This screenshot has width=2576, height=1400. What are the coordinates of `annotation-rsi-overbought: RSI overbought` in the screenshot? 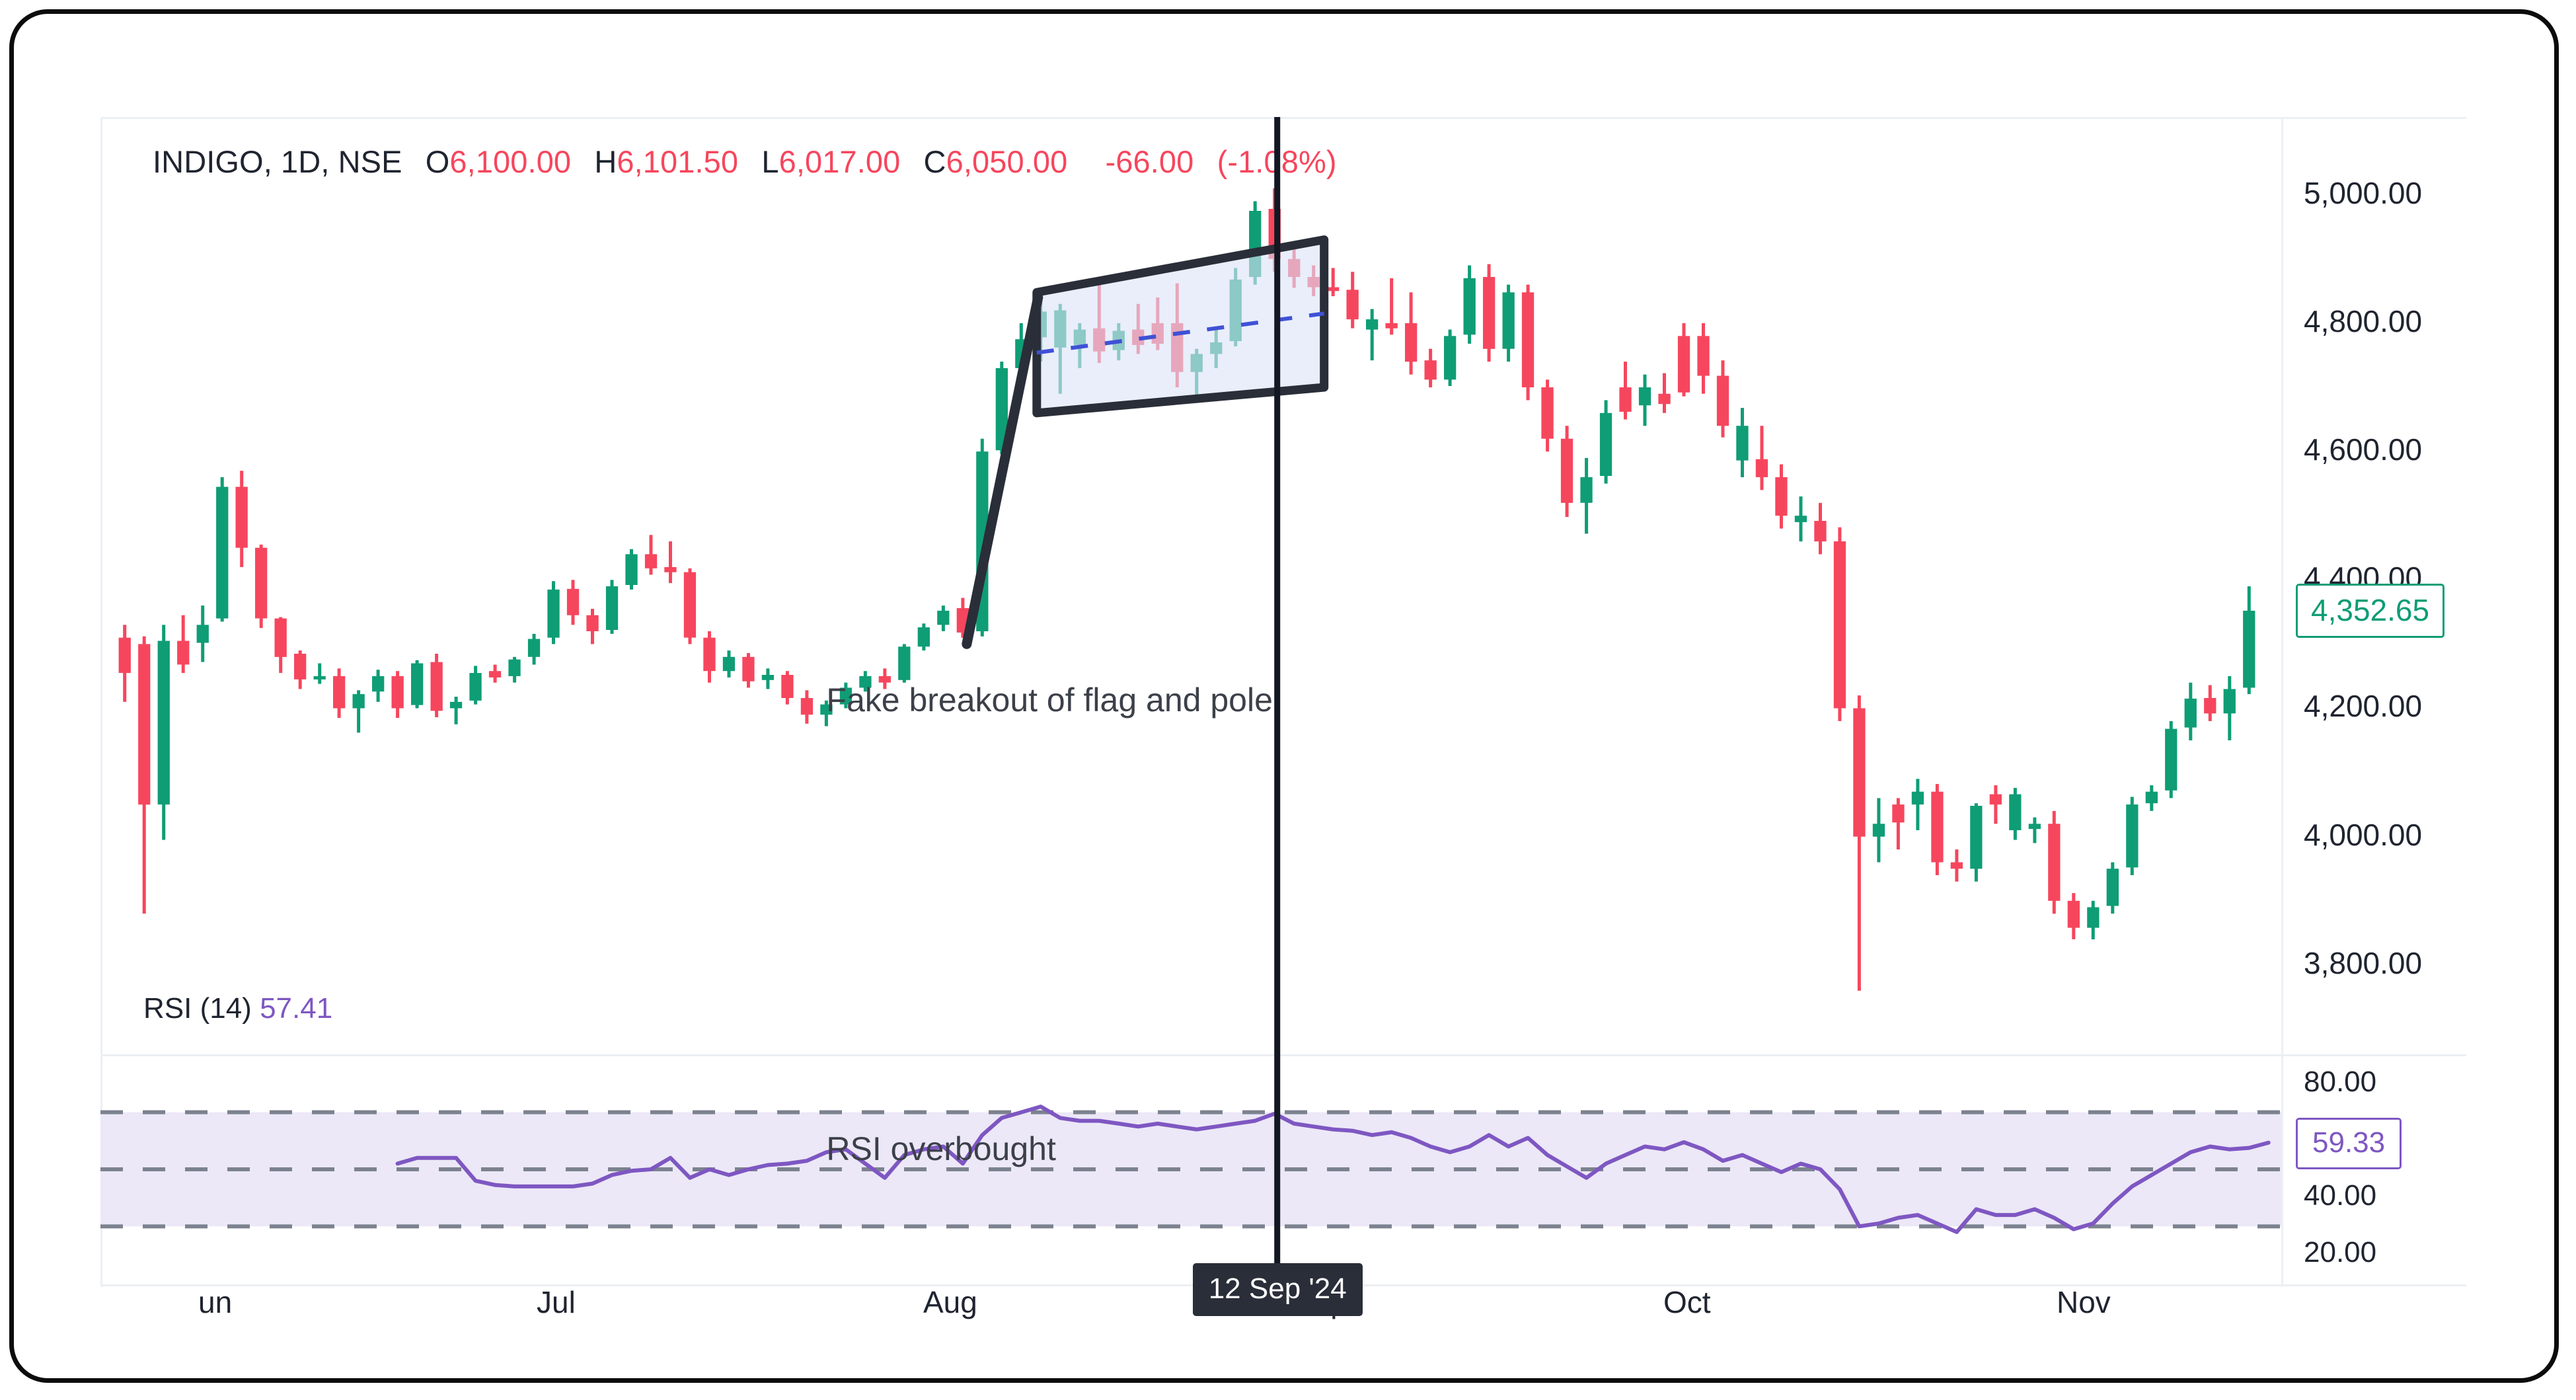 It's located at (941, 1148).